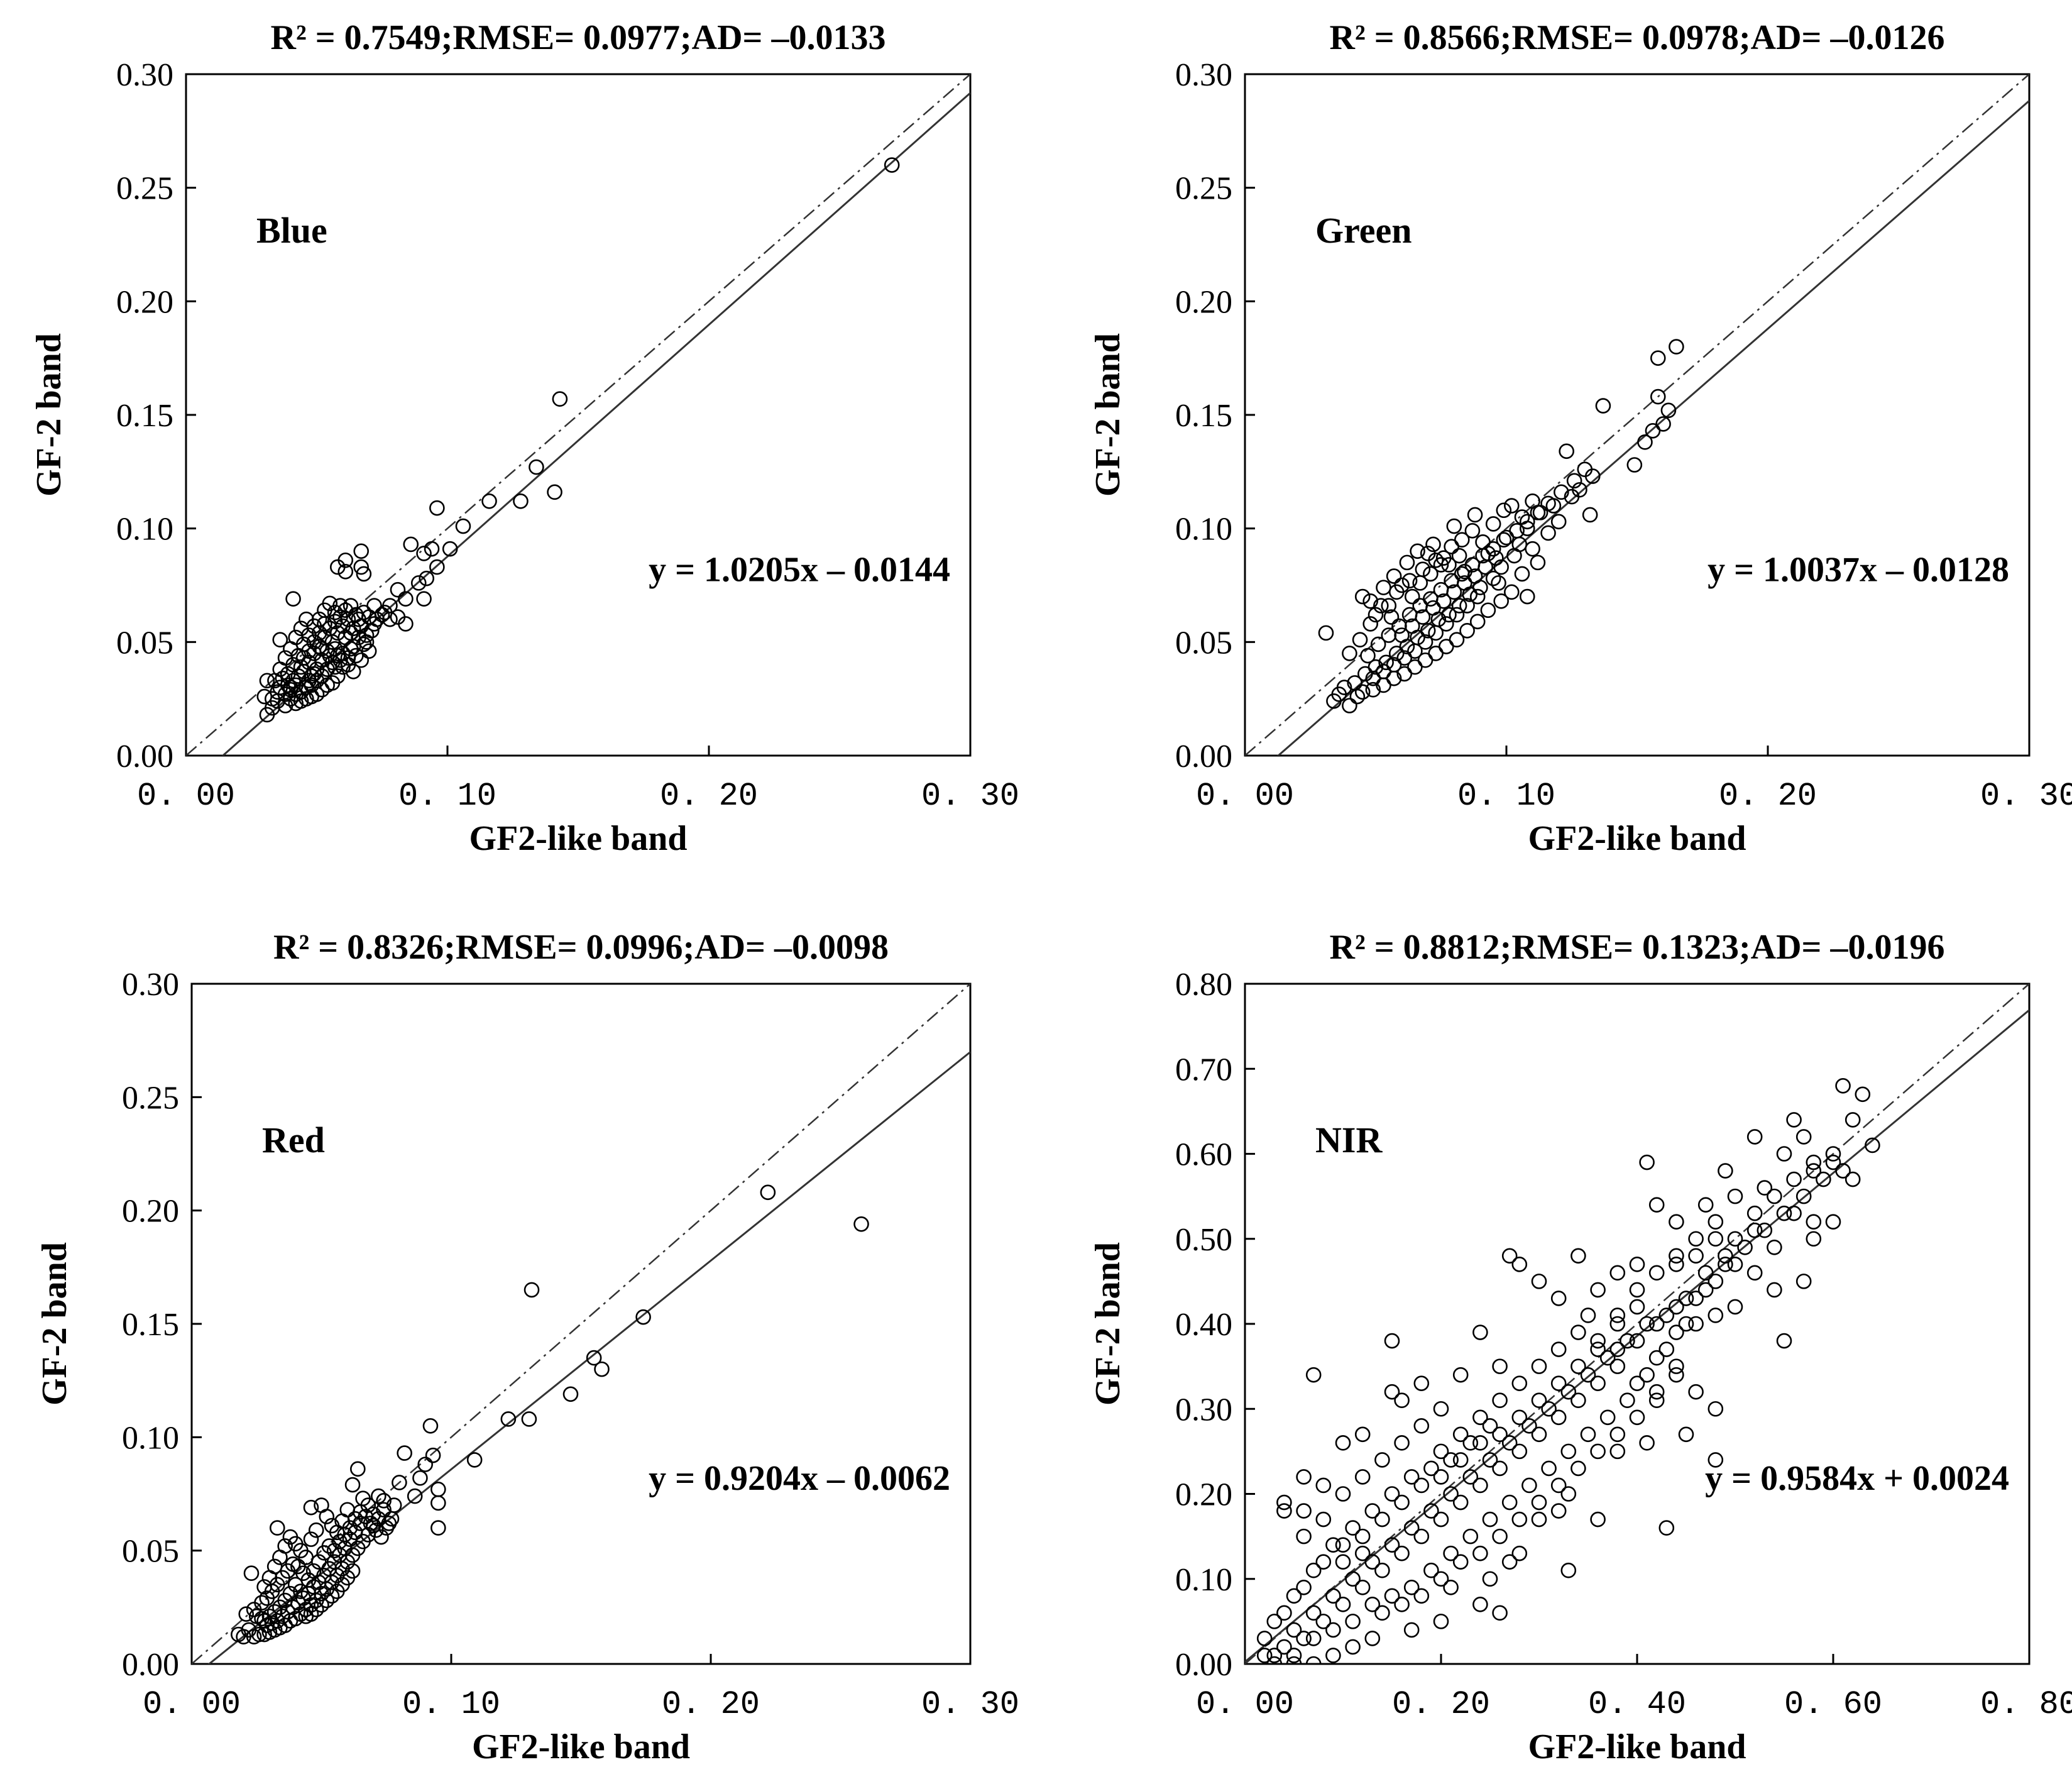  Describe the element at coordinates (1652, 428) in the screenshot. I see `regression-line` at that location.